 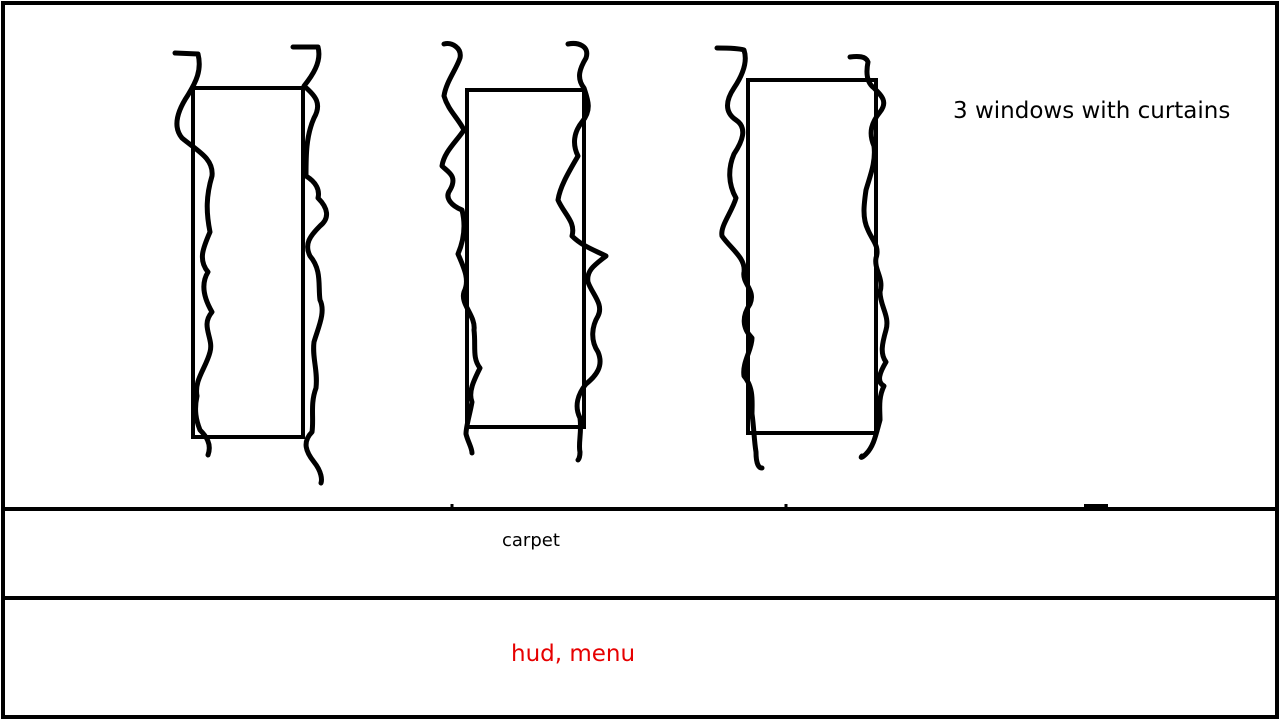 I want to click on hud-menu-label: hud, menu, so click(x=573, y=654).